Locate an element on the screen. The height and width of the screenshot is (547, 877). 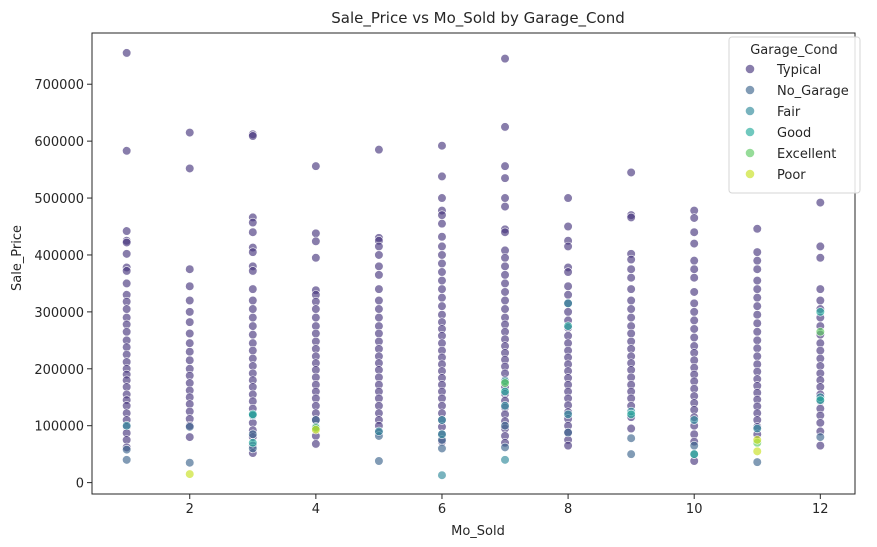
x-axis: 2 4 6 8 10 12 is located at coordinates (507, 505).